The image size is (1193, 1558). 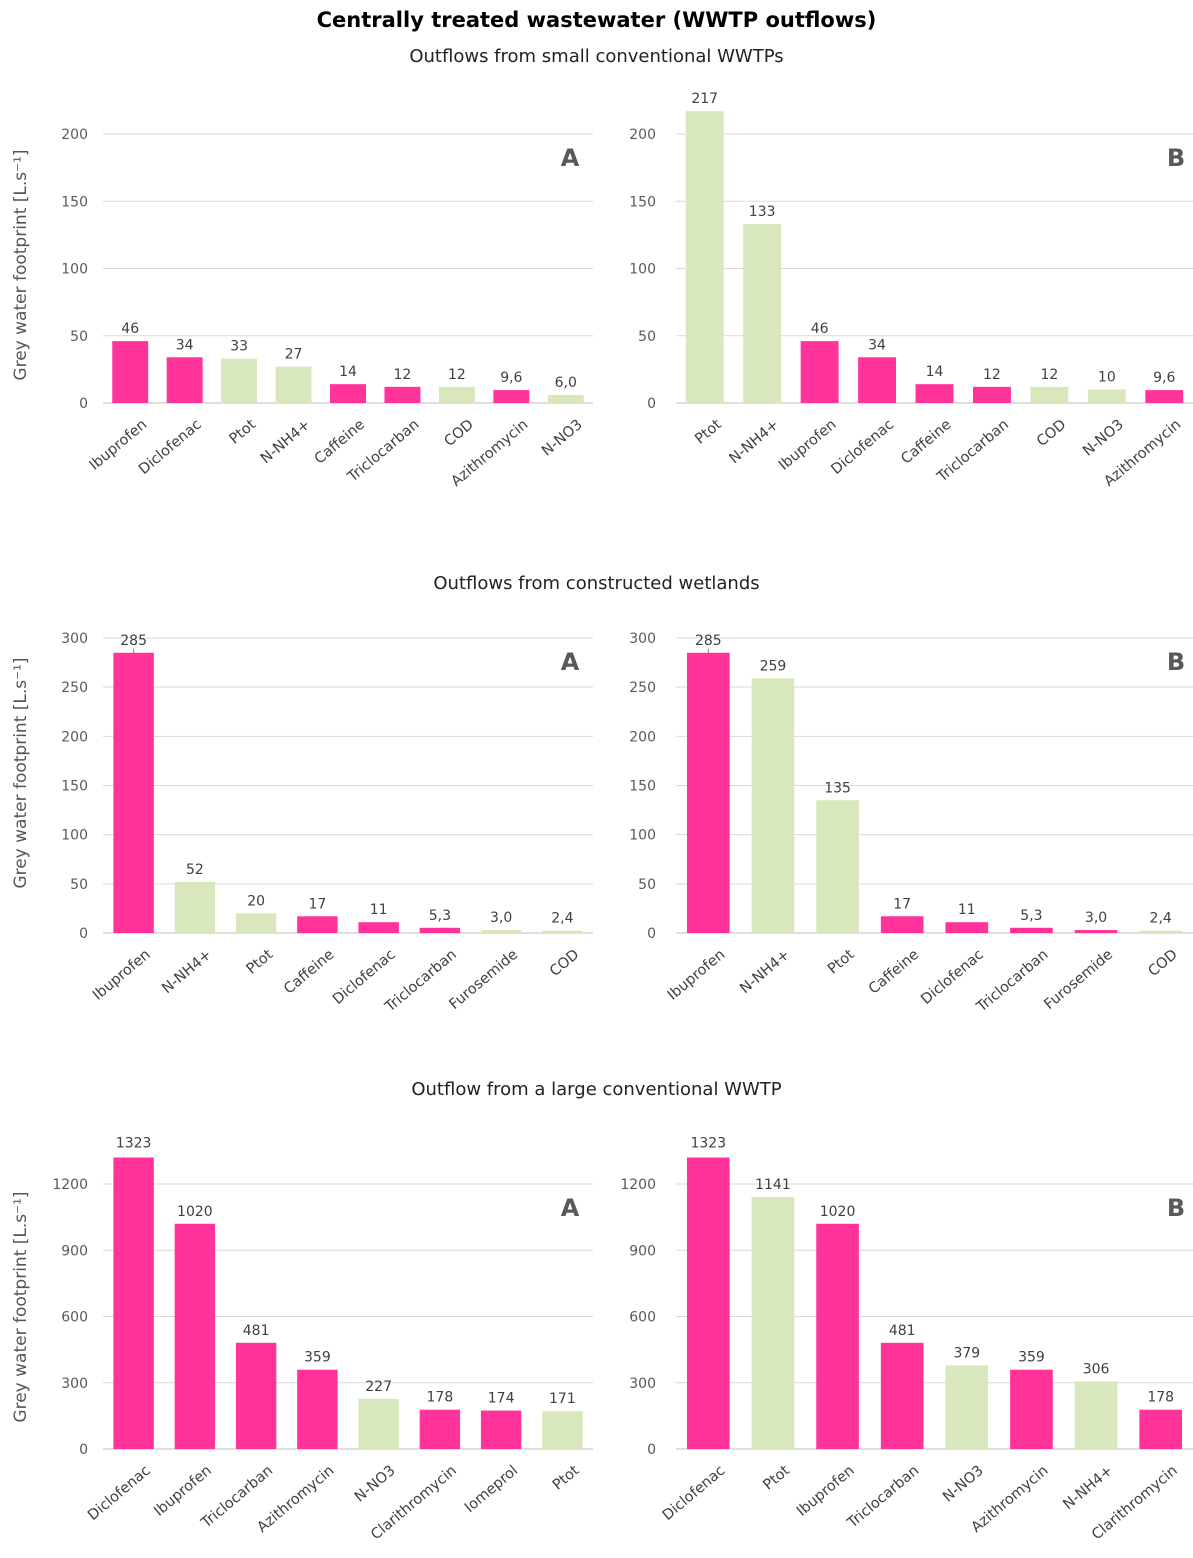 I want to click on chart-1a-category-label: N-NH4+, so click(x=286, y=442).